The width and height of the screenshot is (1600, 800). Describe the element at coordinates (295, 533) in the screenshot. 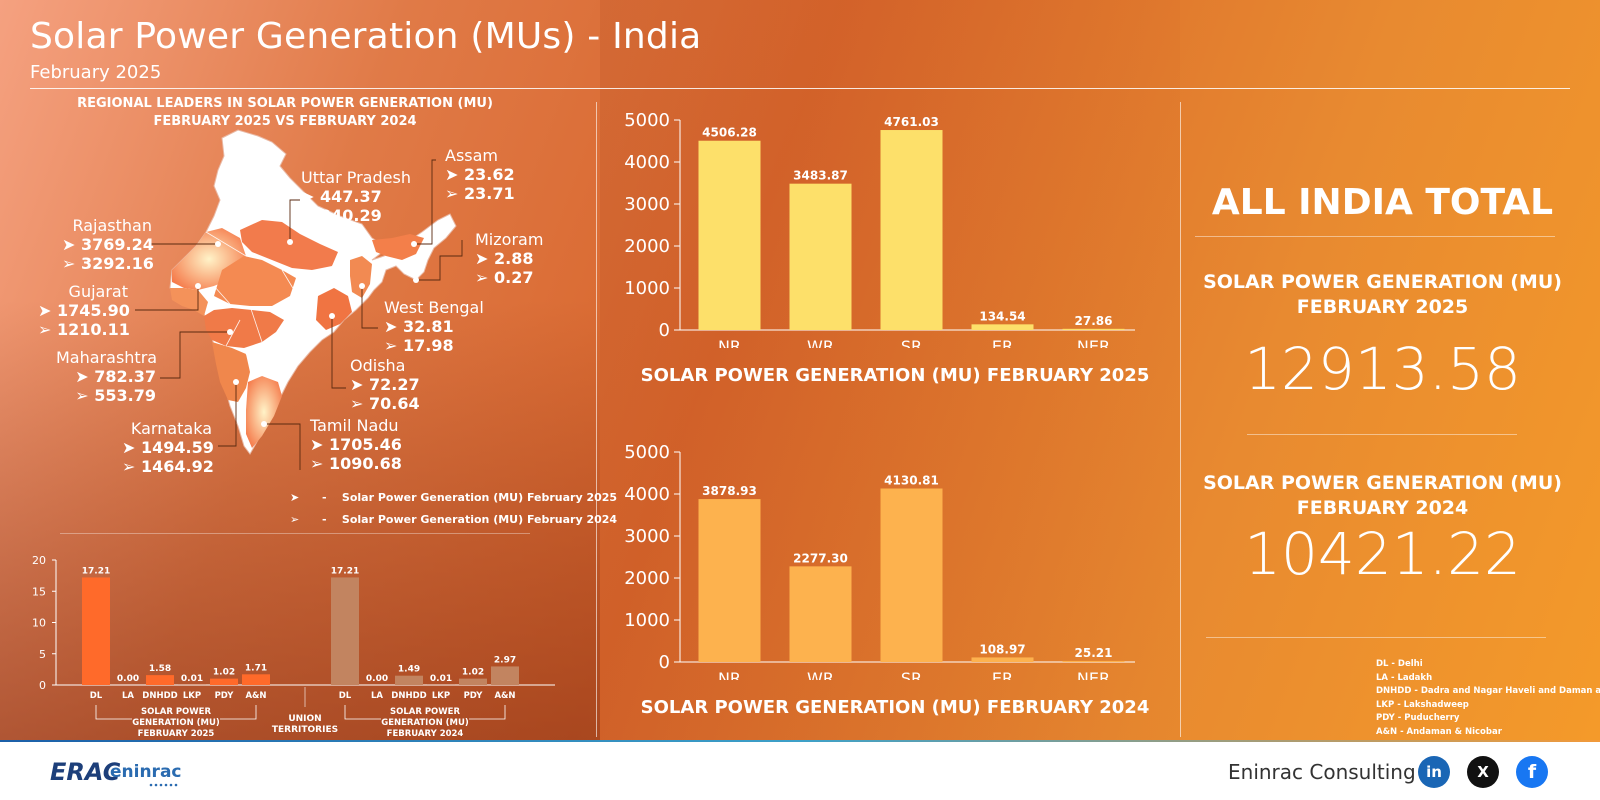

I see `map-section-rule` at that location.